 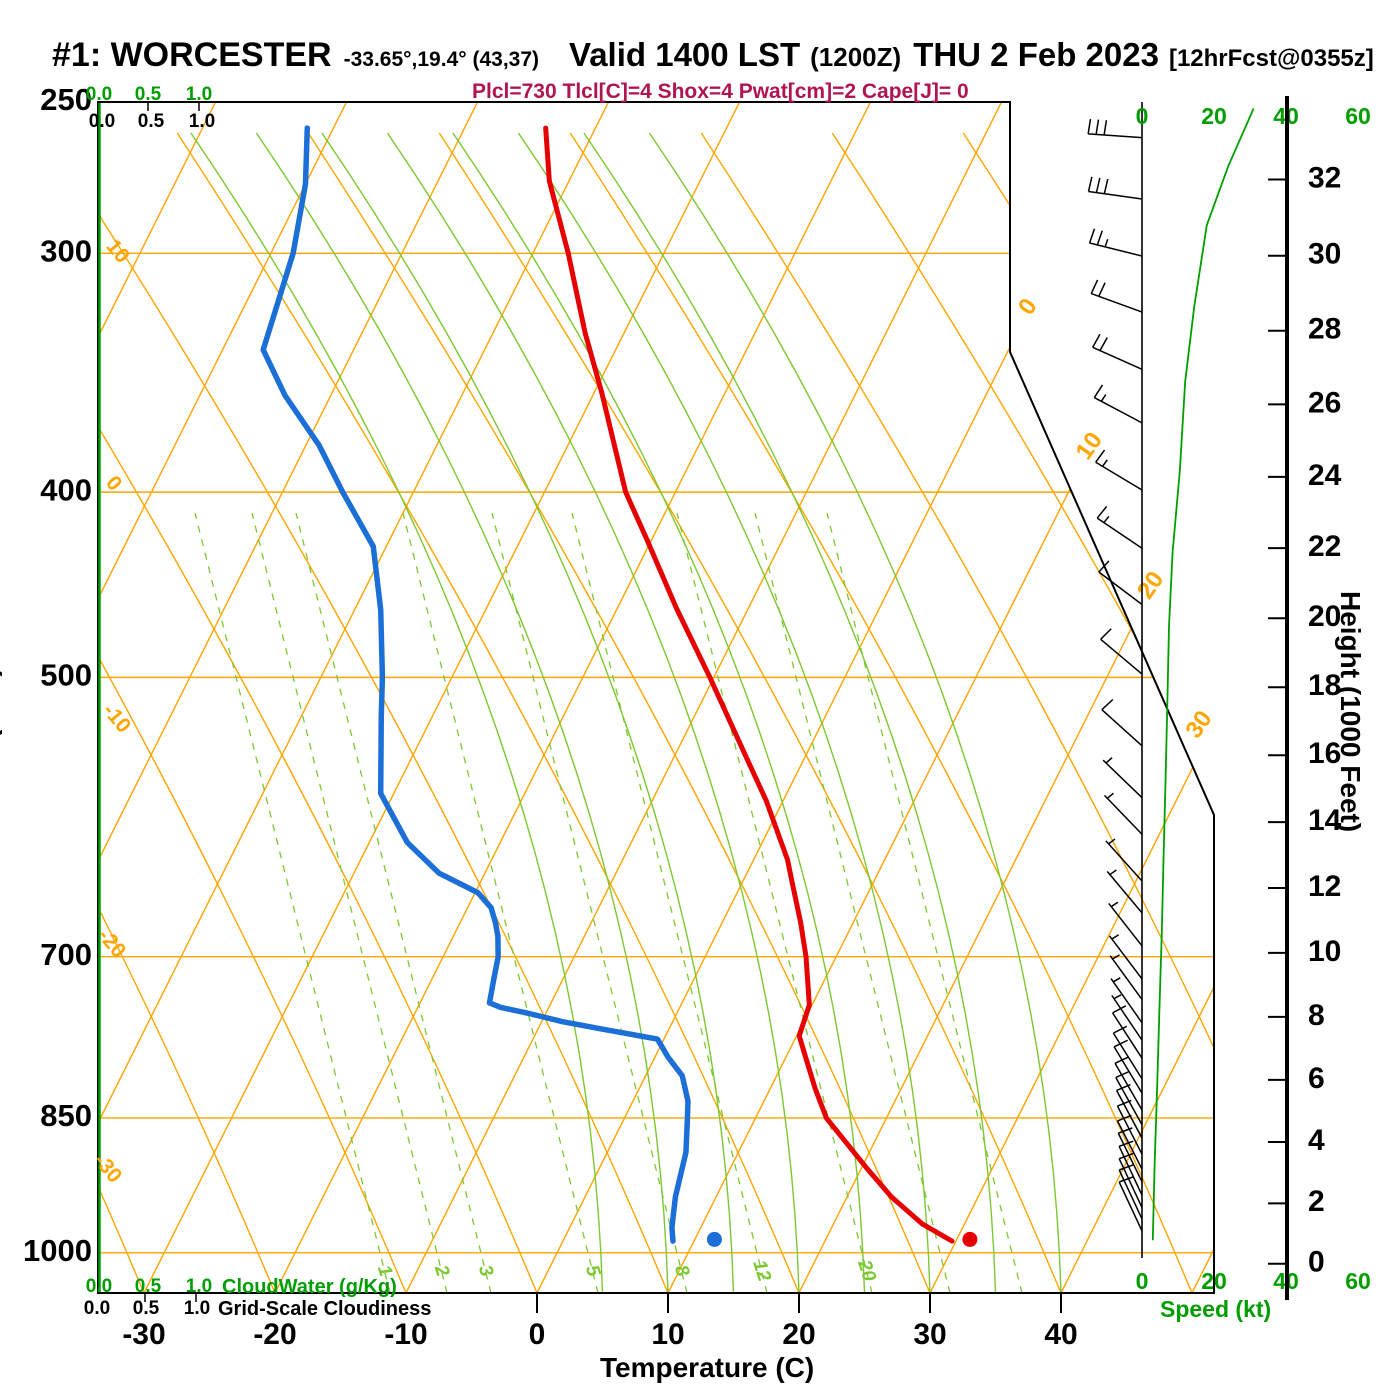 What do you see at coordinates (1271, 58) in the screenshot?
I see `forecast-tag: [12hrFcst@0355z]` at bounding box center [1271, 58].